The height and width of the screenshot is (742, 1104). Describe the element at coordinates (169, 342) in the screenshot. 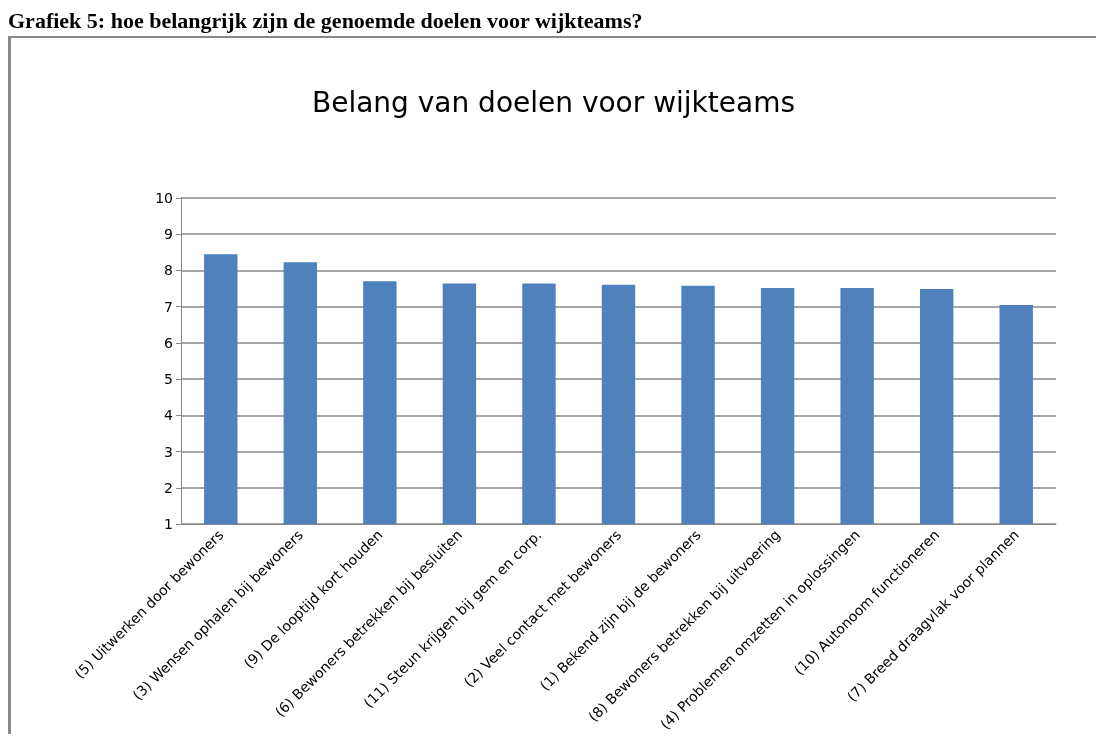

I see `y-tick-label: 6` at that location.